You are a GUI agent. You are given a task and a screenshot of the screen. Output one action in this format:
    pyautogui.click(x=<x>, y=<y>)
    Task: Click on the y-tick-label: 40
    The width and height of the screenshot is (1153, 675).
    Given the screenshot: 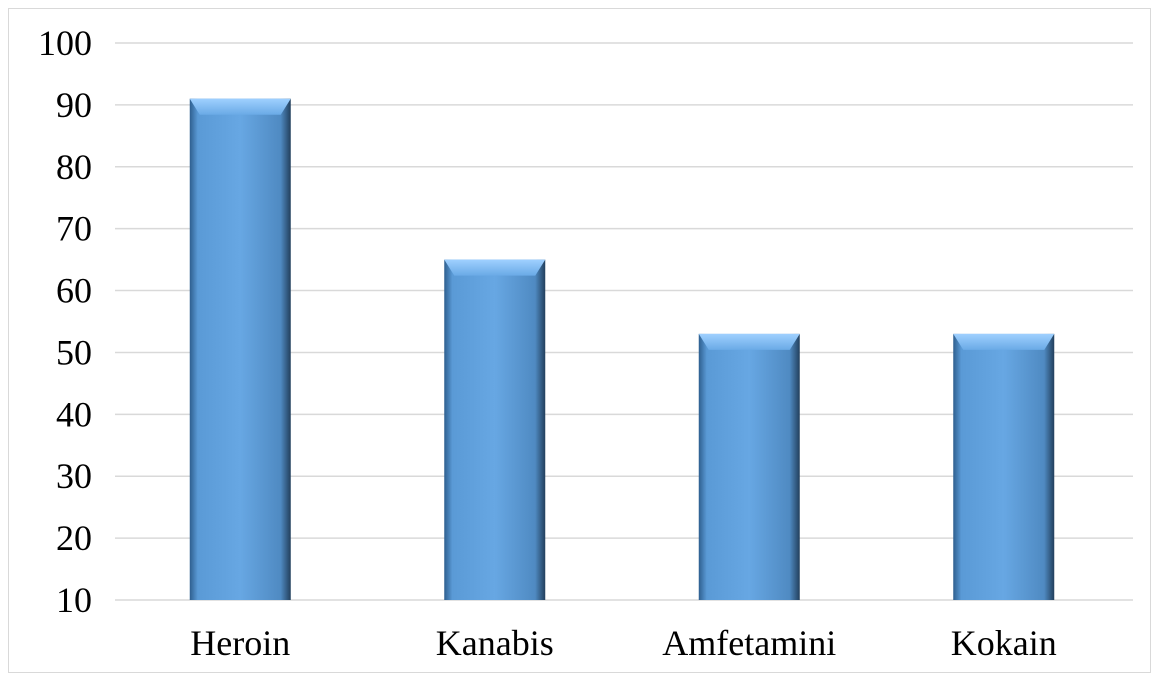 What is the action you would take?
    pyautogui.click(x=74, y=414)
    